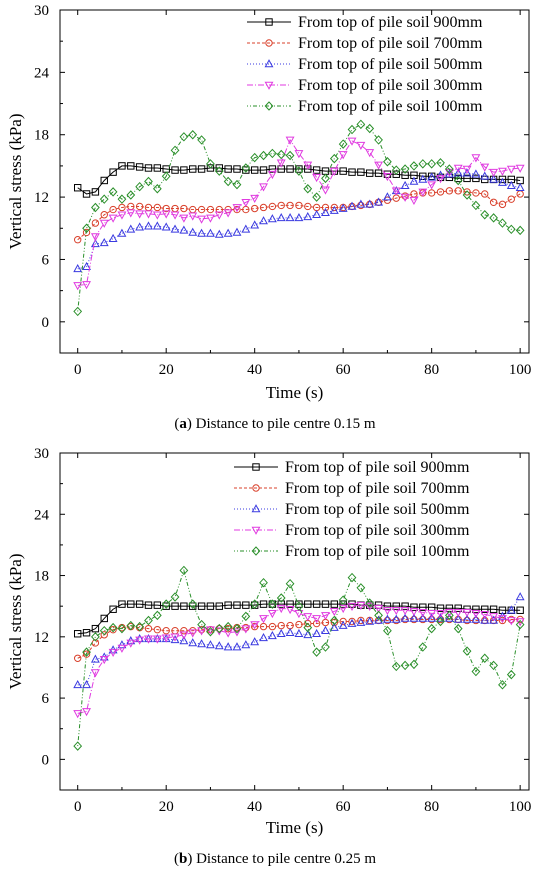 This screenshot has height=883, width=550. Describe the element at coordinates (176, 424) in the screenshot. I see `caption-paren: (` at that location.